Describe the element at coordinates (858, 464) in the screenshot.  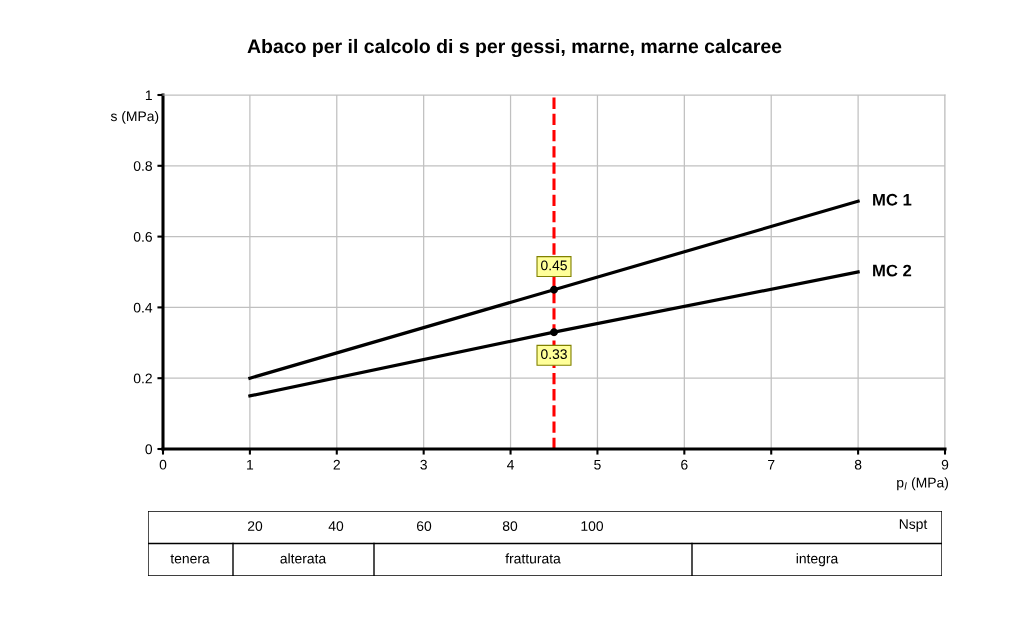
I see `x-tick-label: 8` at that location.